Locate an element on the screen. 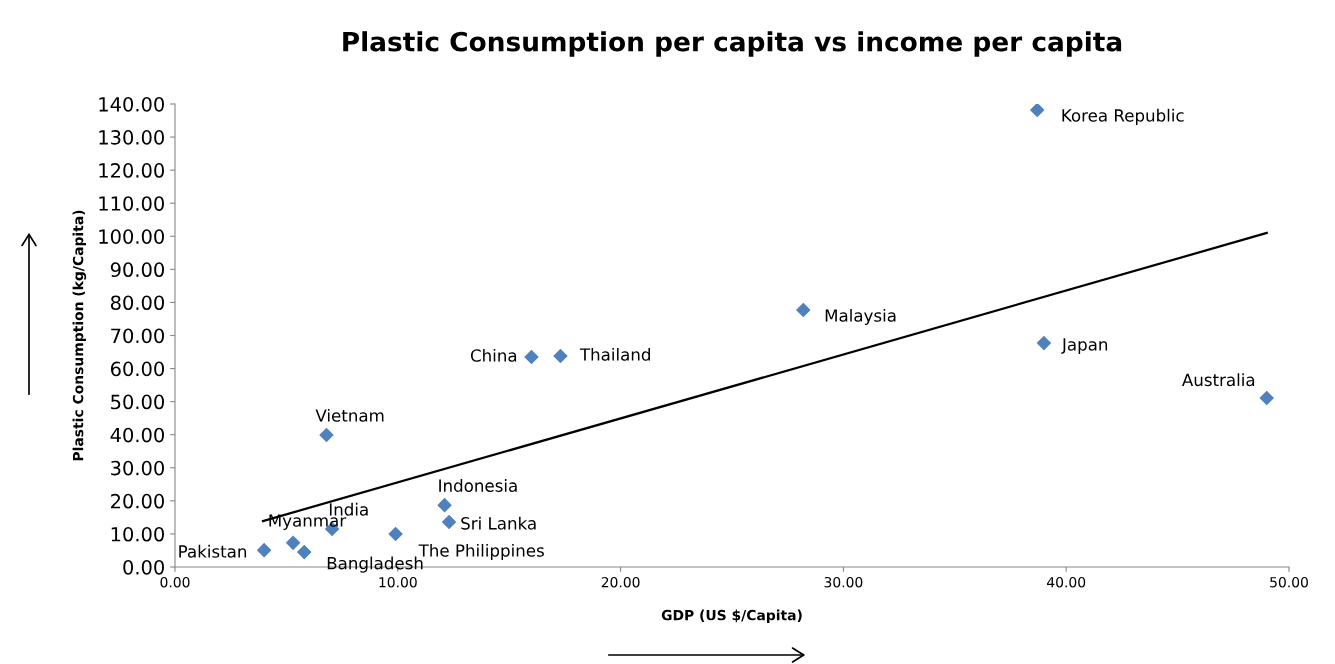 This screenshot has width=1335, height=664. y-tick-label: 50.00 is located at coordinates (137, 402).